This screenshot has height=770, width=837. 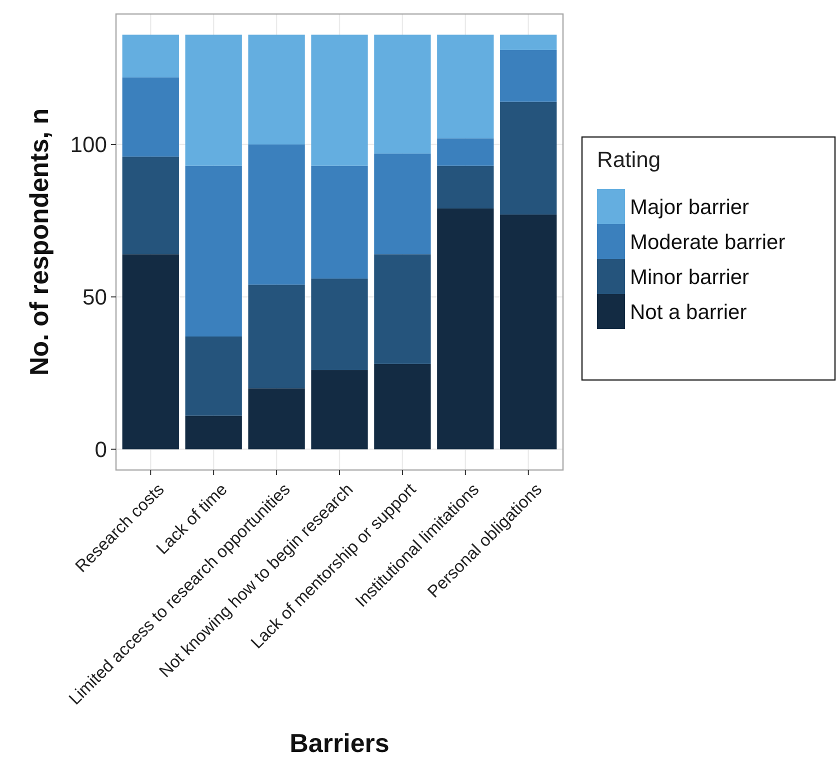 What do you see at coordinates (629, 159) in the screenshot?
I see `legend-title: Rating` at bounding box center [629, 159].